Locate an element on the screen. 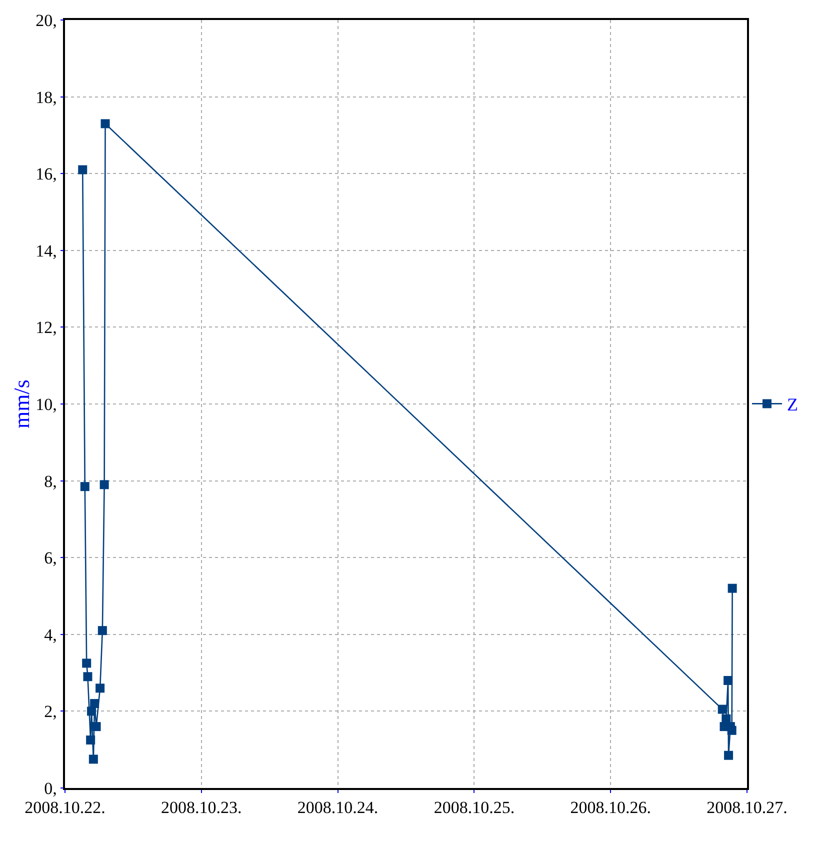  x-tick-label: 2008.10.24. is located at coordinates (337, 808).